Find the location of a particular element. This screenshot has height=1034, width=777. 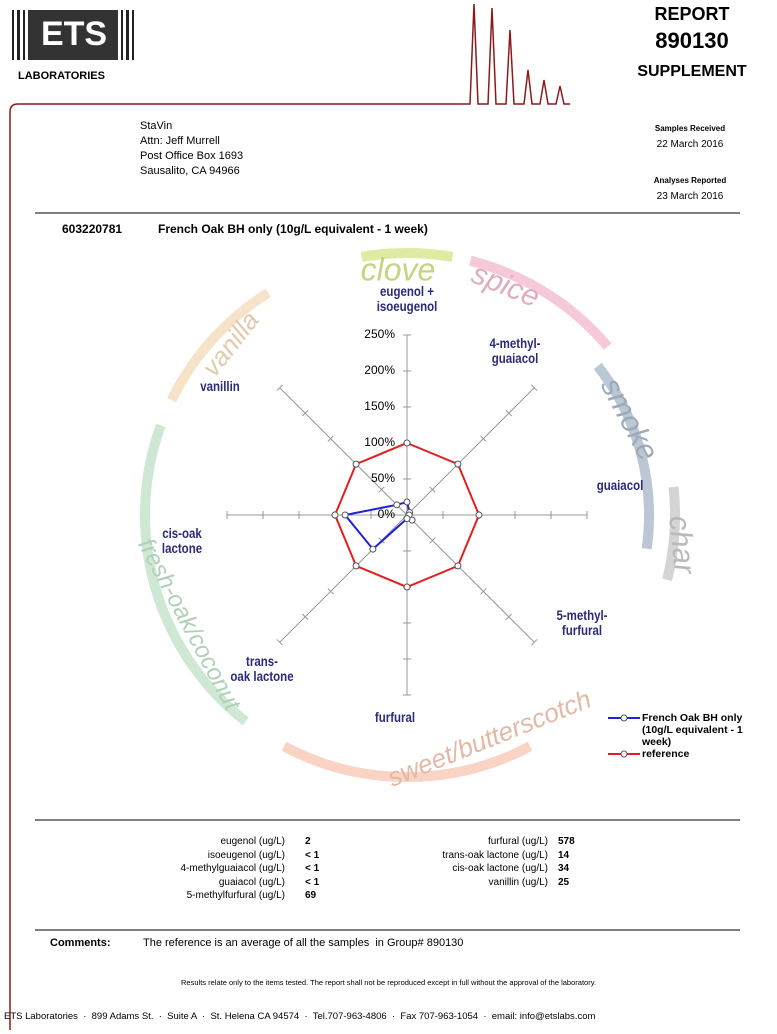

sample-id: 603220781 is located at coordinates (92, 229).